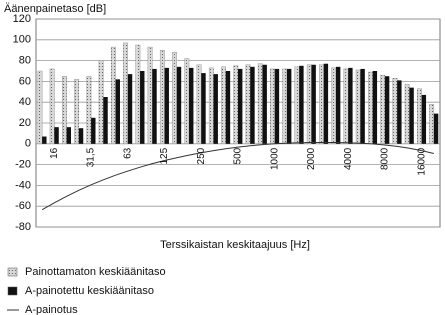 Image resolution: width=445 pixels, height=315 pixels. What do you see at coordinates (23, 206) in the screenshot?
I see `y-tick-label: -60` at bounding box center [23, 206].